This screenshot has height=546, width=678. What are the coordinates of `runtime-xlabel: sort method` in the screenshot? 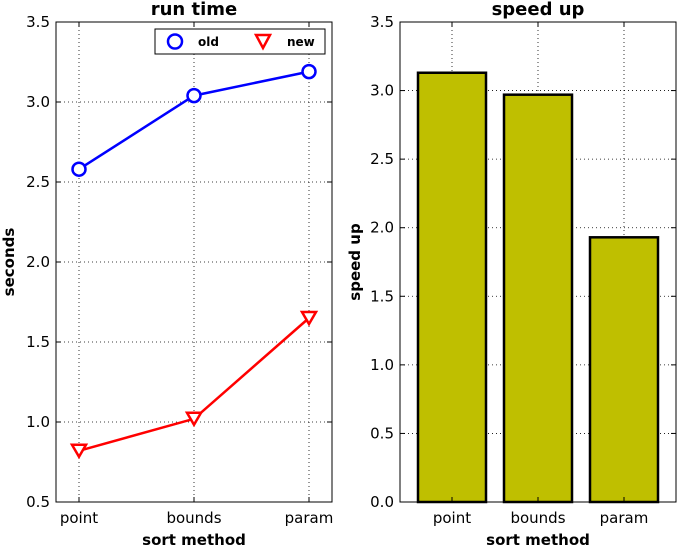 It's located at (194, 538).